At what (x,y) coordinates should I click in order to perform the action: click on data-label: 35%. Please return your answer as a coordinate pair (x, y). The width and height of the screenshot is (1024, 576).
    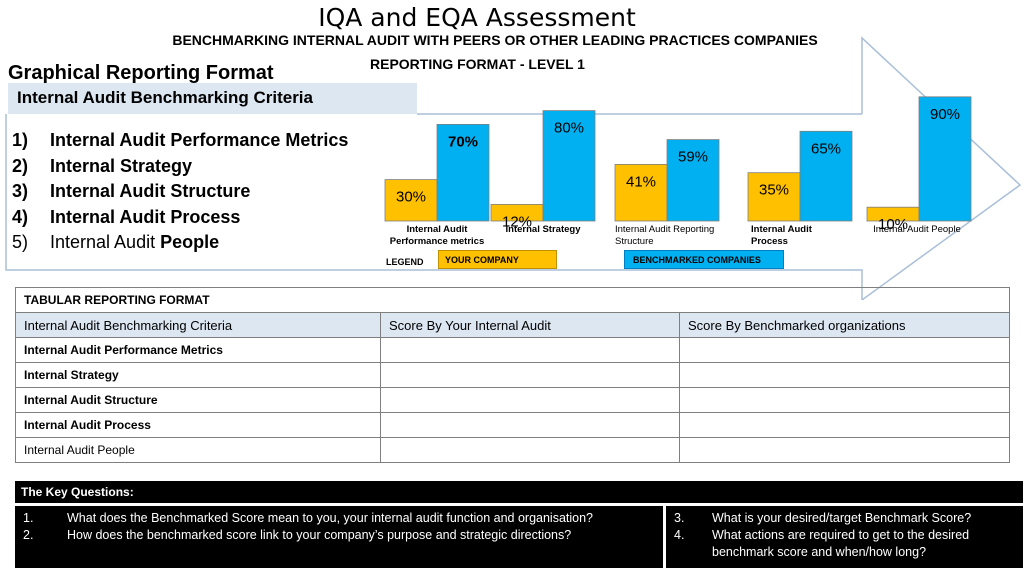
    Looking at the image, I should click on (774, 190).